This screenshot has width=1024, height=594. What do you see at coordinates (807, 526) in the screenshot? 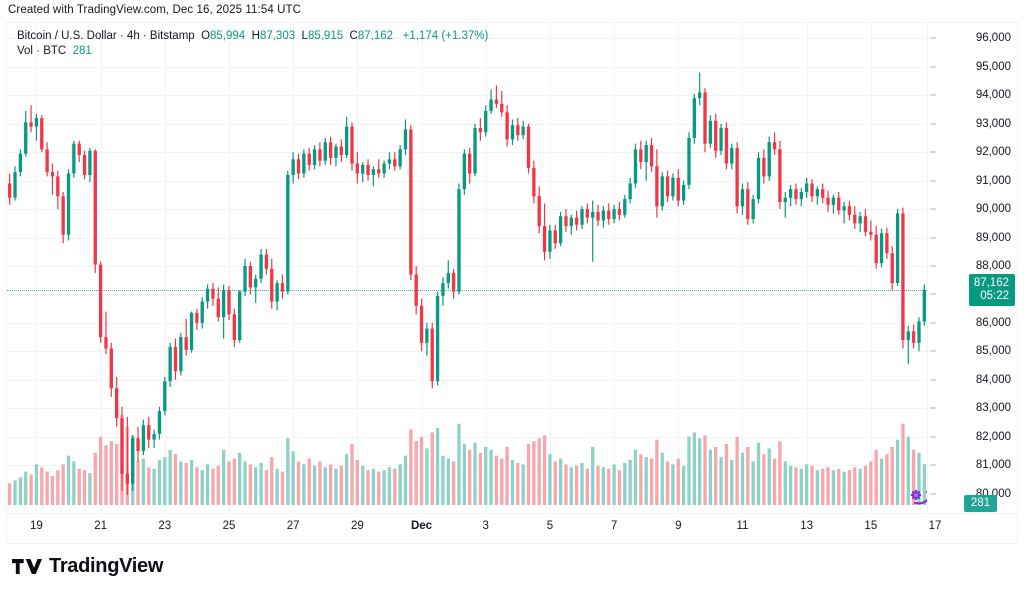
I see `time-tick-label: 13` at bounding box center [807, 526].